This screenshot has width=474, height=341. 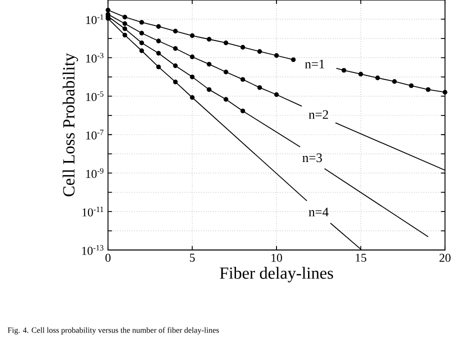 I want to click on x-tick-label: 20, so click(x=445, y=258).